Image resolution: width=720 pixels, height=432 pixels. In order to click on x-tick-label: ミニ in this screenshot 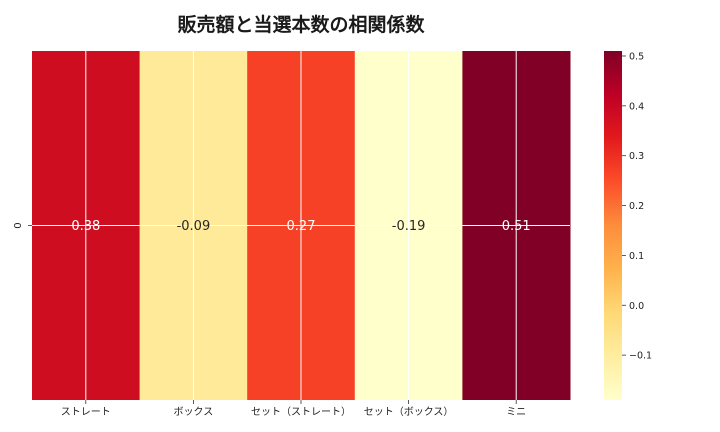, I will do `click(516, 412)`.